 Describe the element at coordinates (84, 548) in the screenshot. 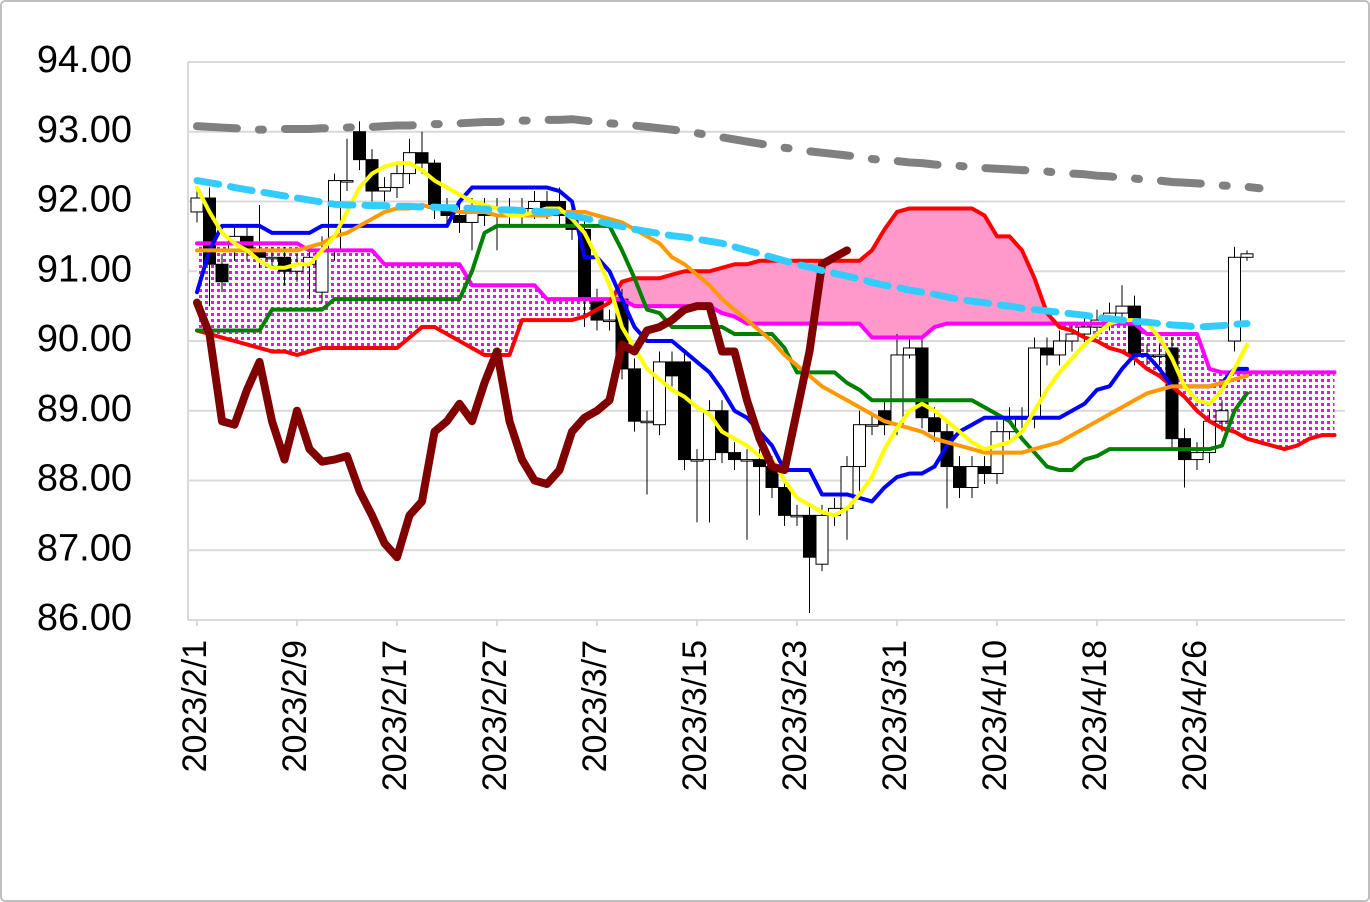

I see `y-tick-label: 87.00` at that location.